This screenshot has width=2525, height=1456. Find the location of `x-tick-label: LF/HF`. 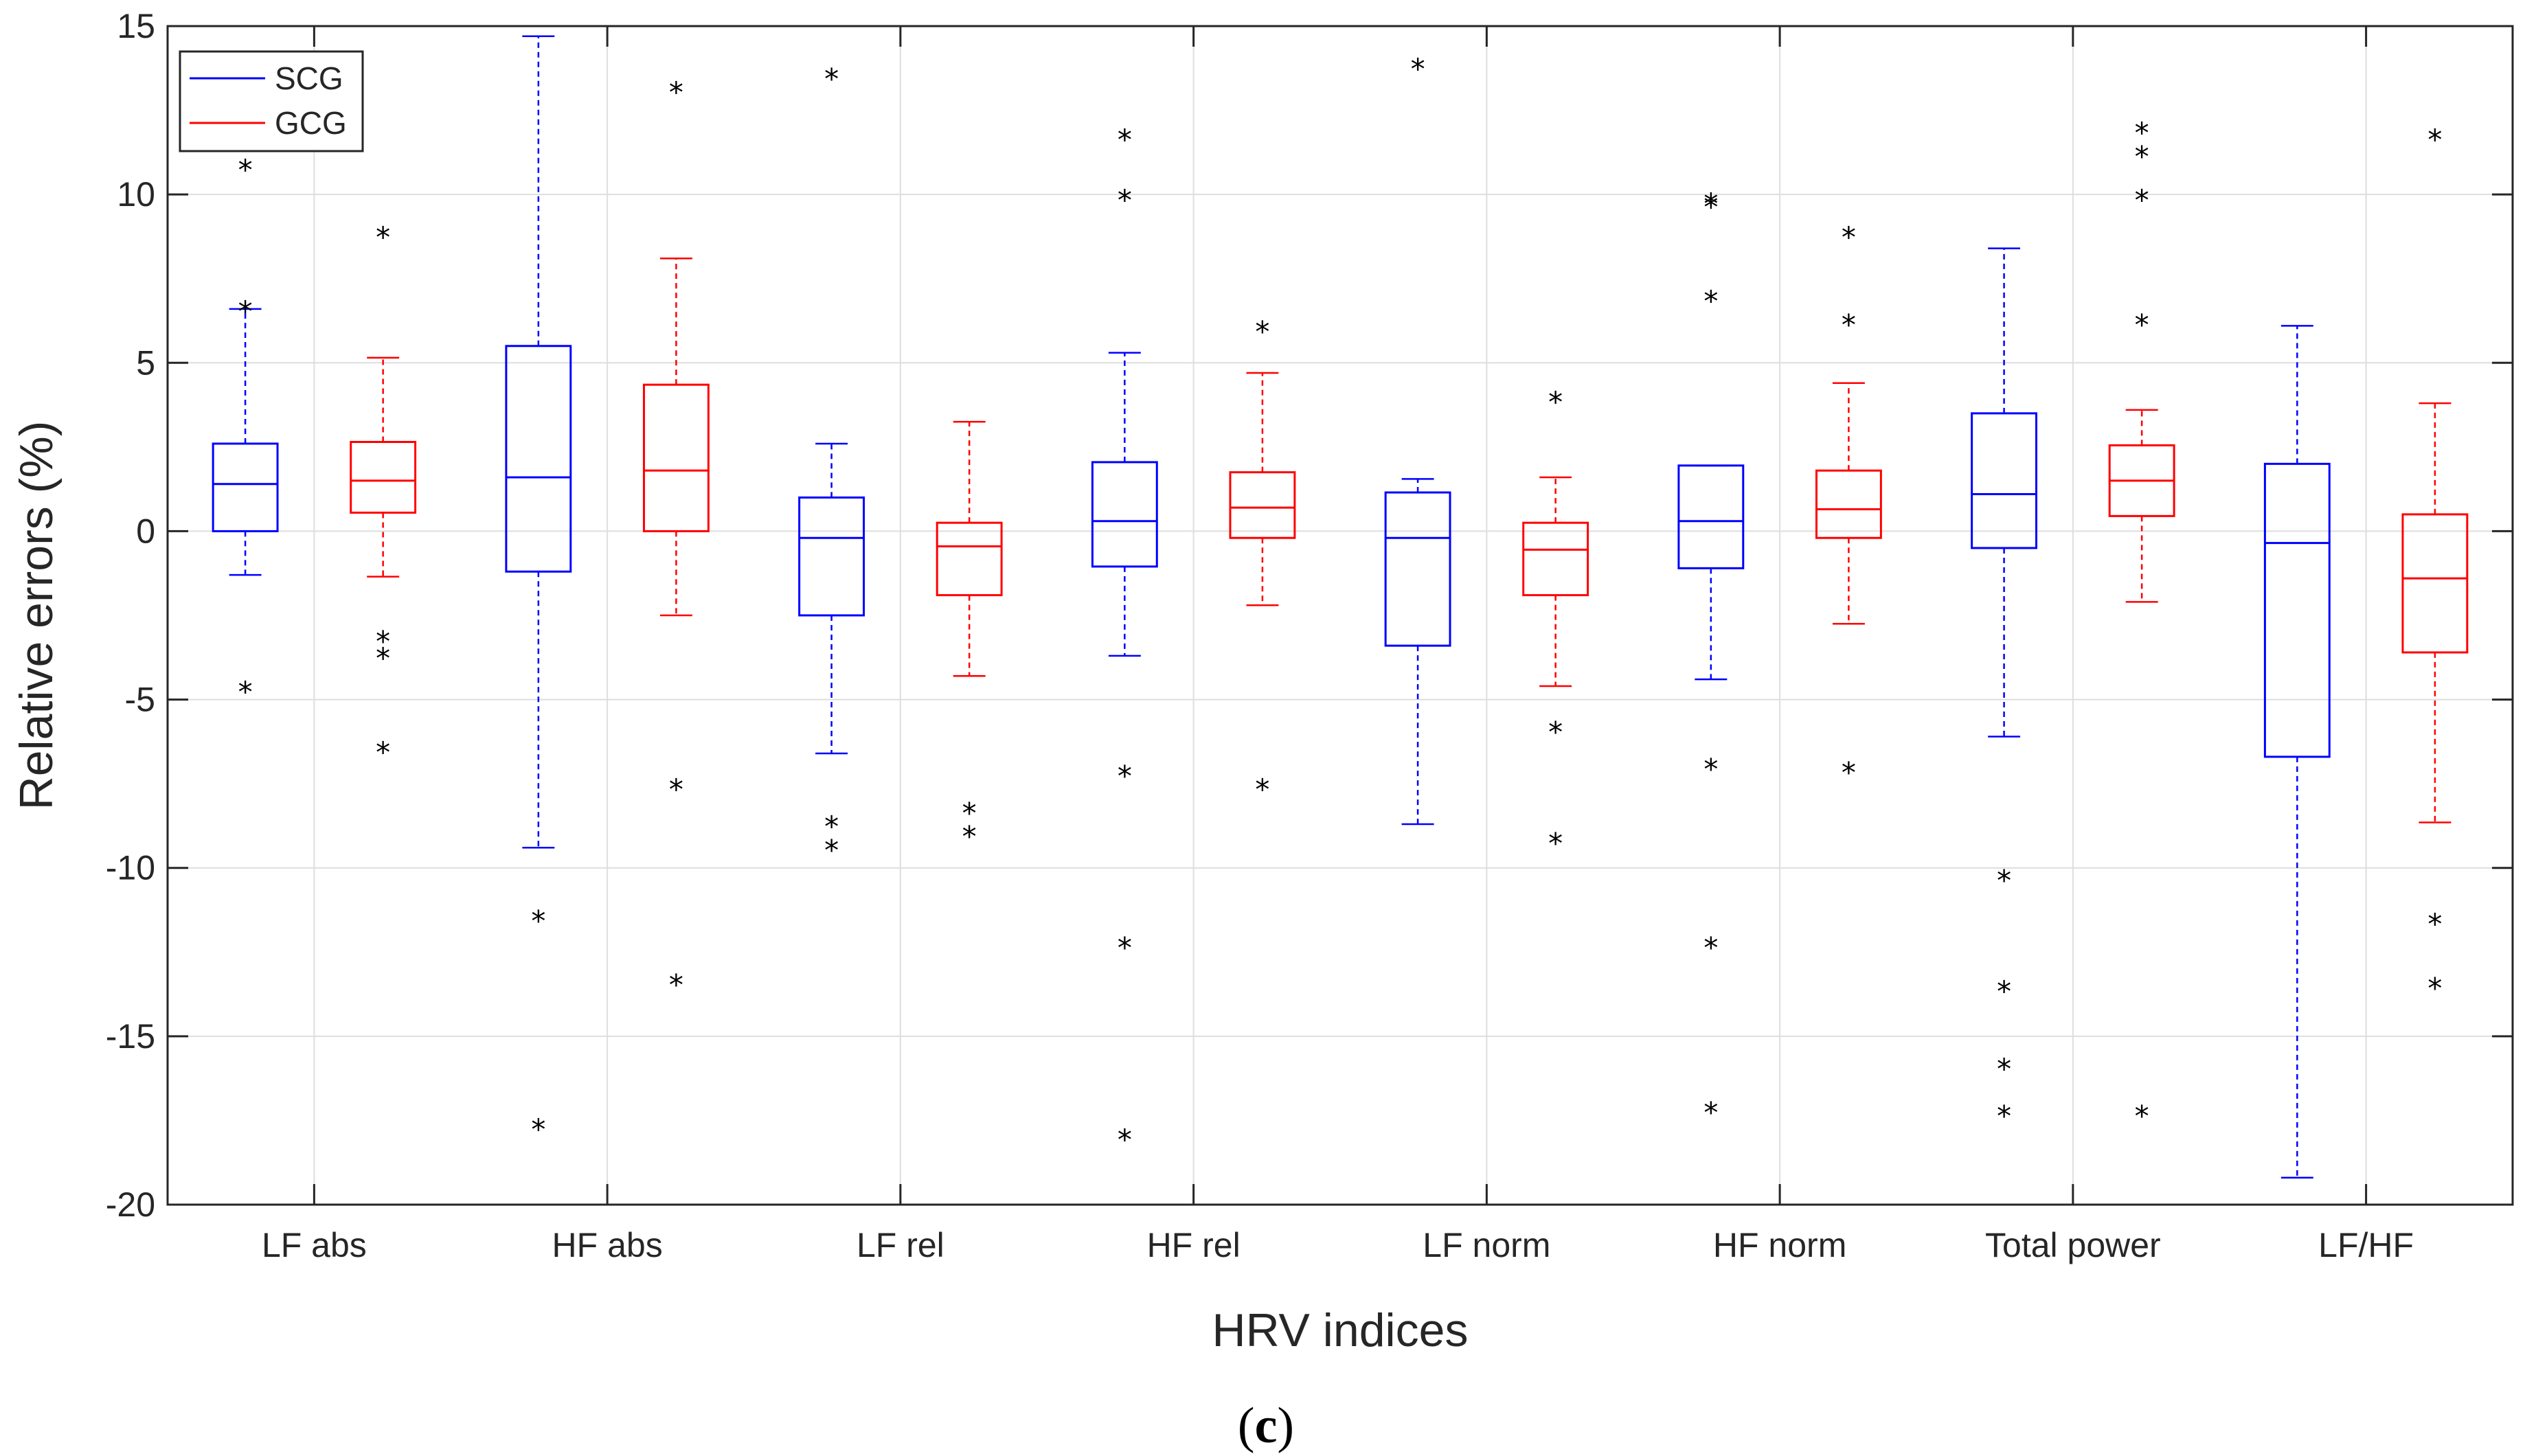

x-tick-label: LF/HF is located at coordinates (2366, 1245).